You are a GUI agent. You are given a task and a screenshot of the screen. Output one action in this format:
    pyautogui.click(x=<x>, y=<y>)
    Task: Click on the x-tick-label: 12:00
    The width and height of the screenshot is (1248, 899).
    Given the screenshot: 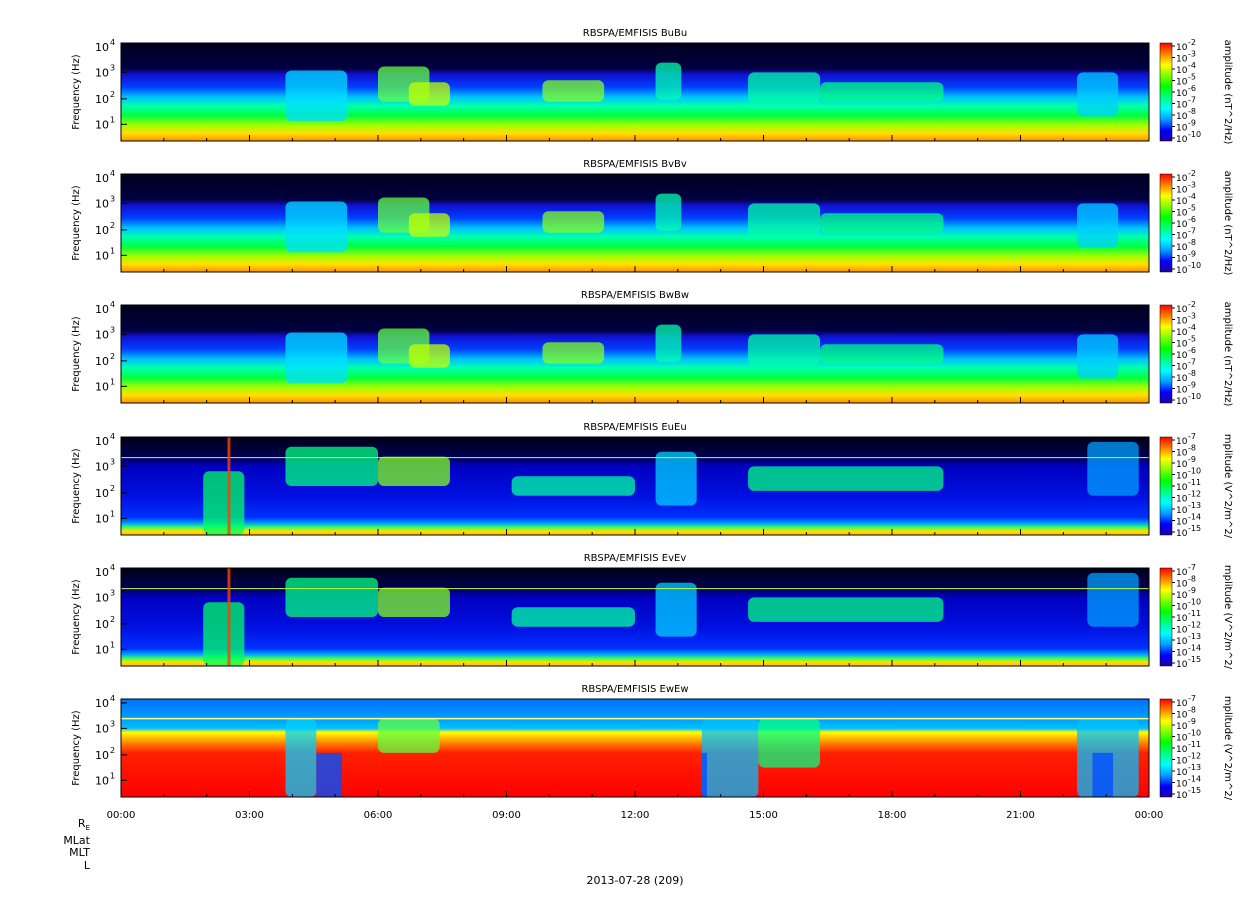 What is the action you would take?
    pyautogui.click(x=635, y=815)
    